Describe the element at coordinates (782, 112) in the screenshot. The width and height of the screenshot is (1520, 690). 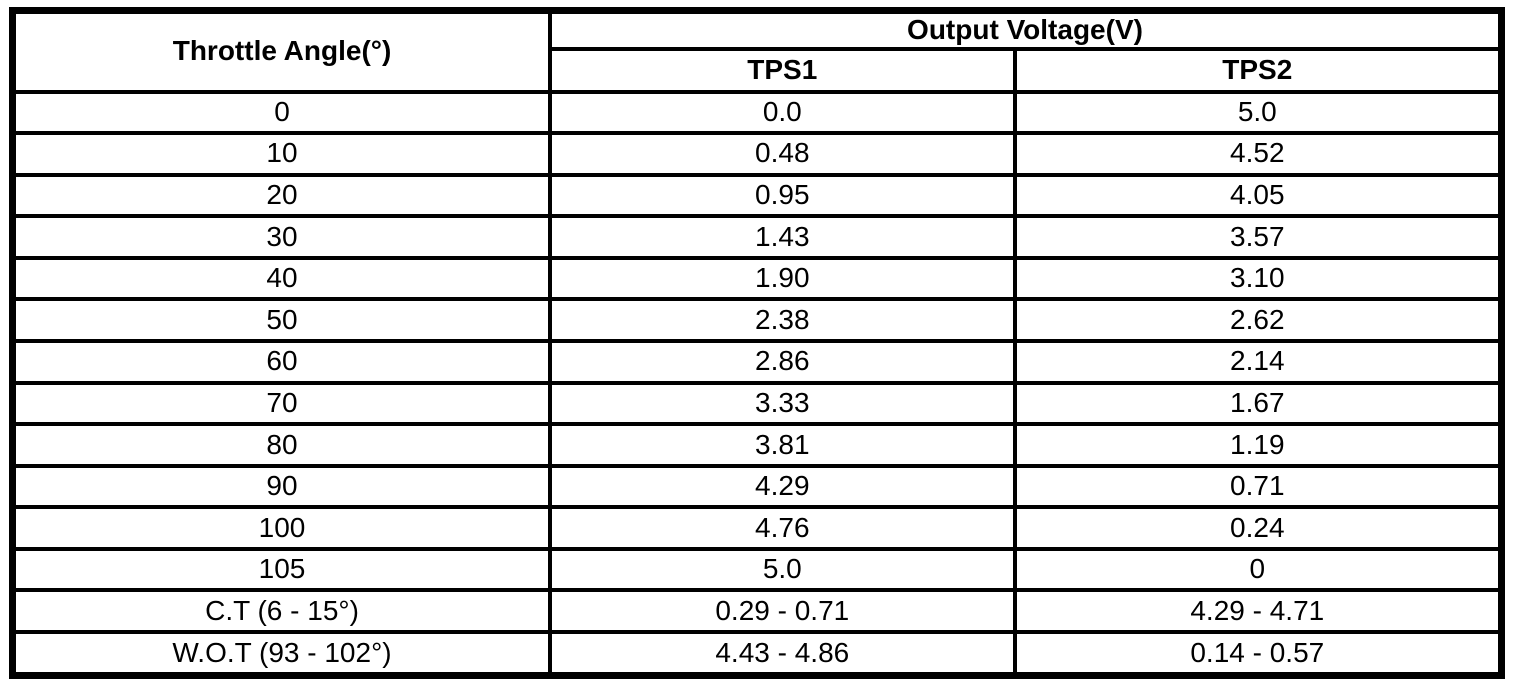
I see `tps1-cell: 0.0` at that location.